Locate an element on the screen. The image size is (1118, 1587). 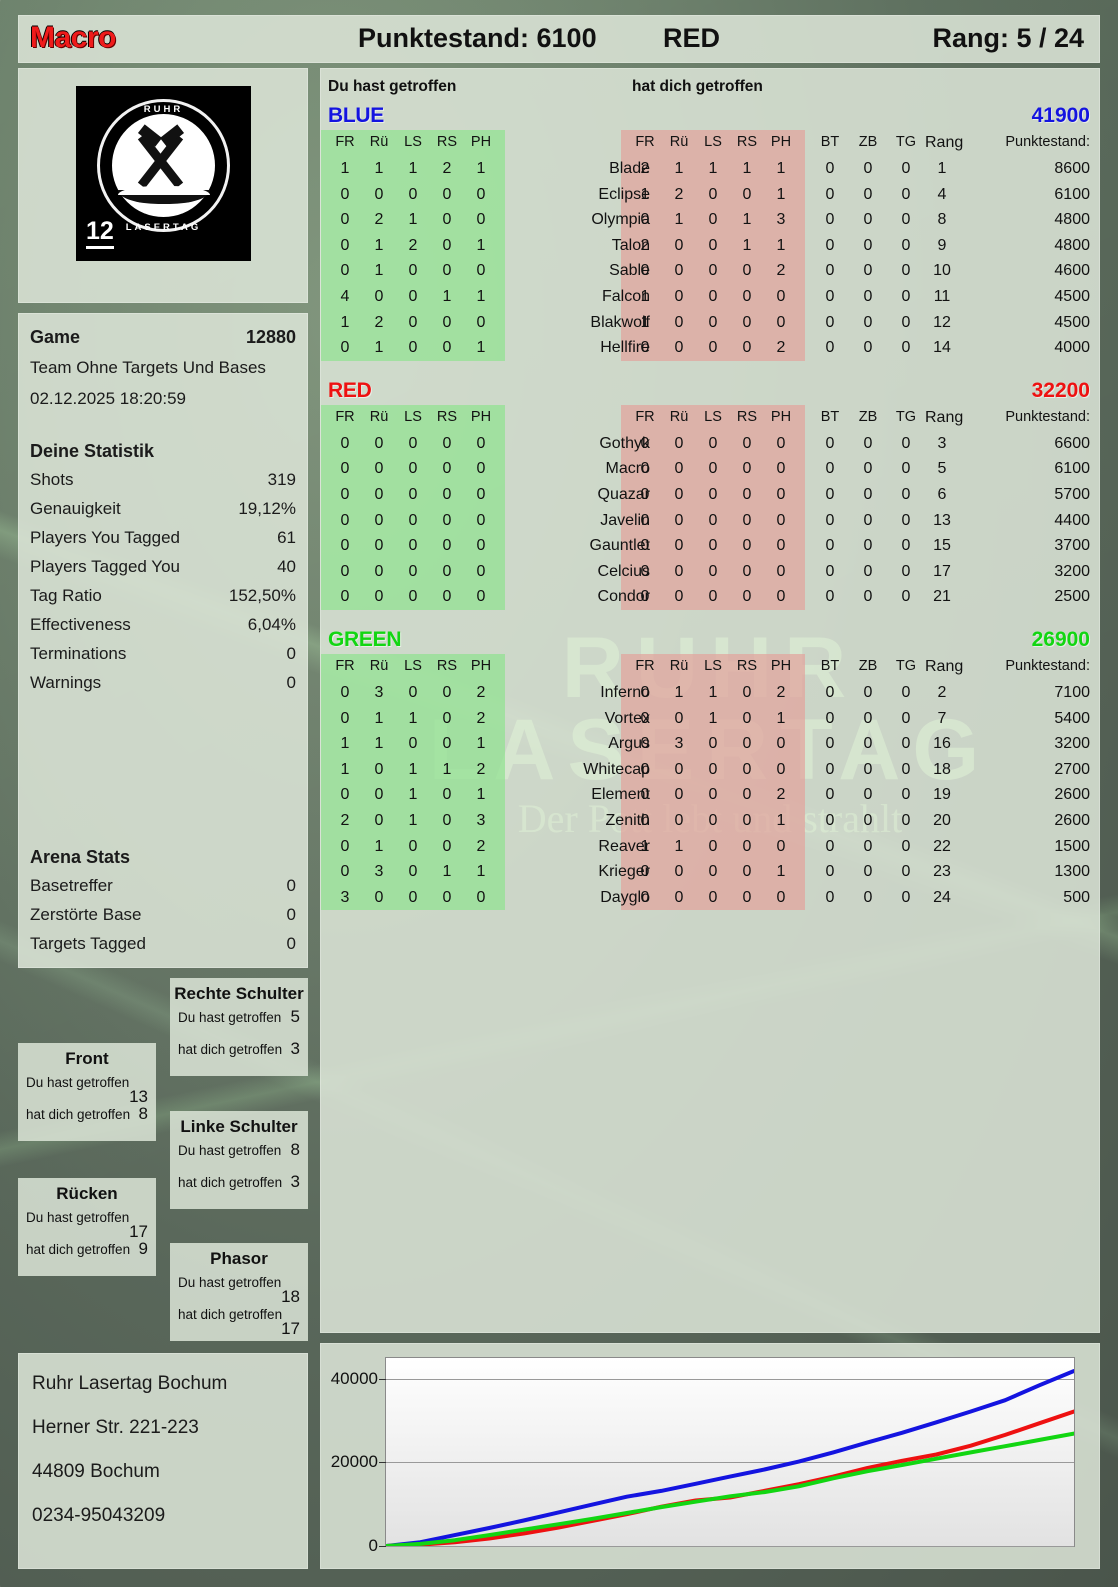
col-header-BT: BT is located at coordinates (830, 666).